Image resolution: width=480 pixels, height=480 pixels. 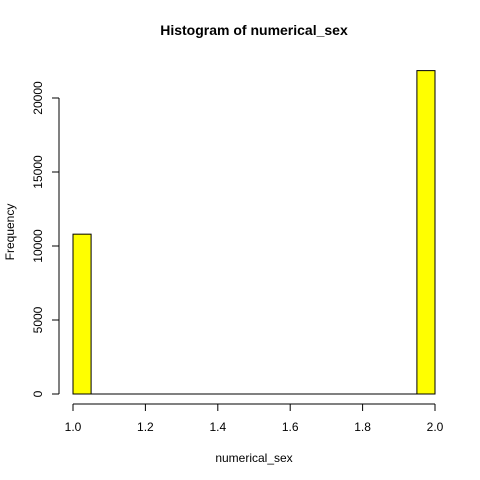 I want to click on y-tick-label-3: 15000, so click(x=38, y=172).